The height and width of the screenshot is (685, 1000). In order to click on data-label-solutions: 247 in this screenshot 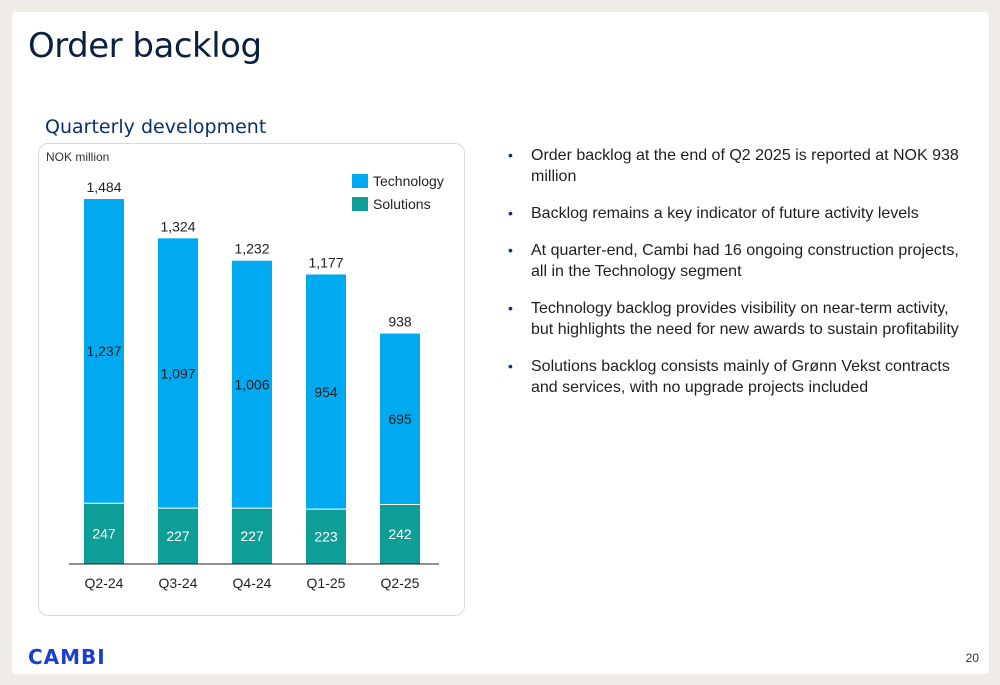, I will do `click(104, 534)`.